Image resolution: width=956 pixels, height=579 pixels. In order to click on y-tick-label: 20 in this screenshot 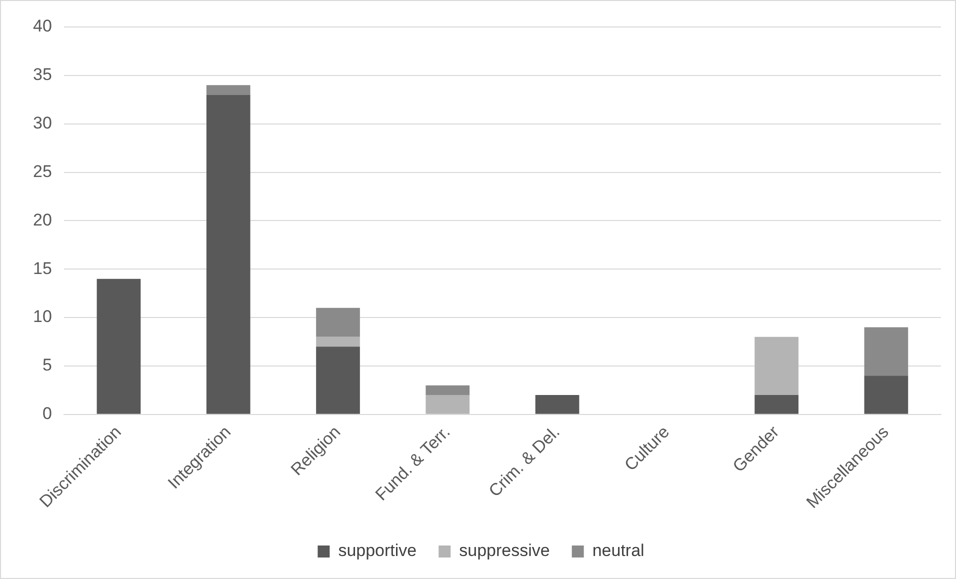, I will do `click(42, 220)`.